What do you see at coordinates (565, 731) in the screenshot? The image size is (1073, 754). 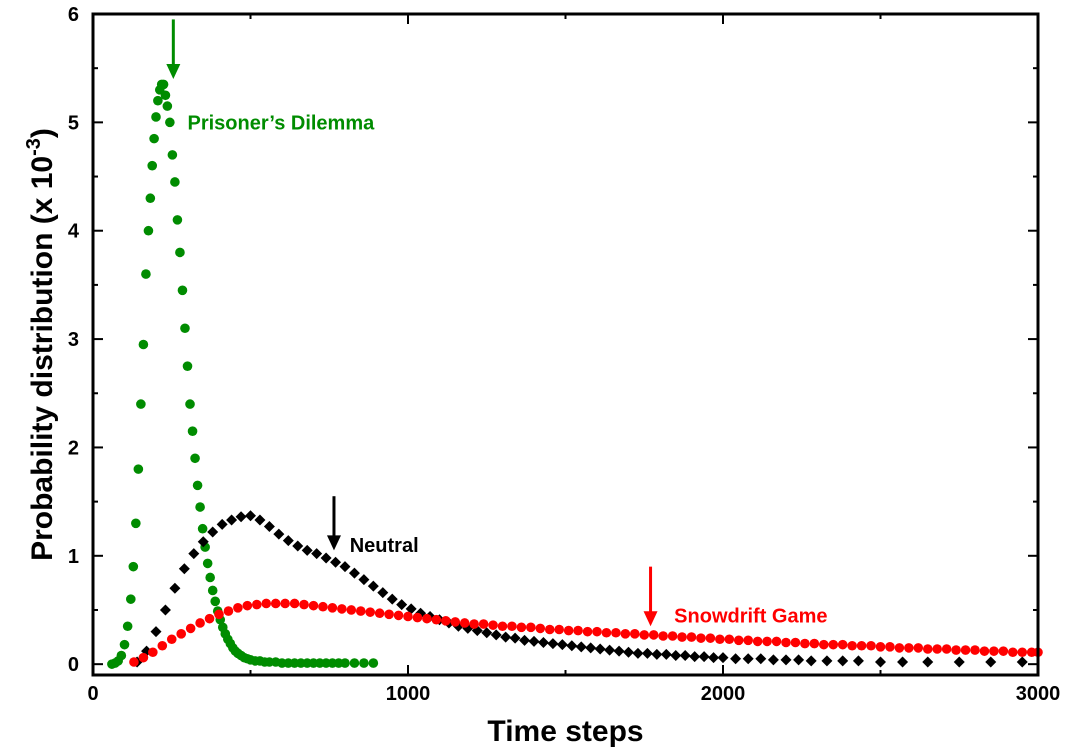 I see `x-axis-label: Time steps` at bounding box center [565, 731].